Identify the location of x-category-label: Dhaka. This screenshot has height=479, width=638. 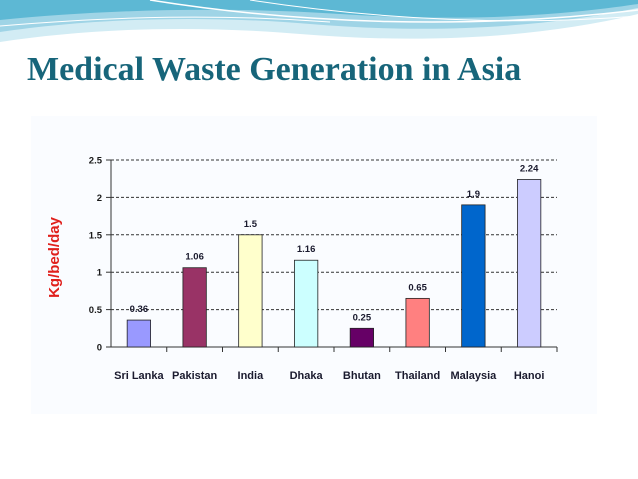
(307, 376).